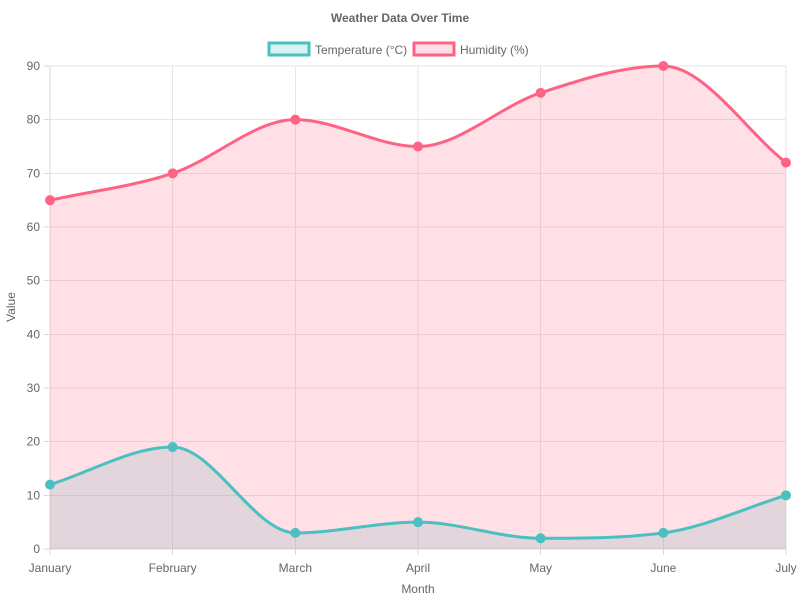 Image resolution: width=800 pixels, height=600 pixels. What do you see at coordinates (400, 18) in the screenshot?
I see `chart-title: Weather Data Over Time` at bounding box center [400, 18].